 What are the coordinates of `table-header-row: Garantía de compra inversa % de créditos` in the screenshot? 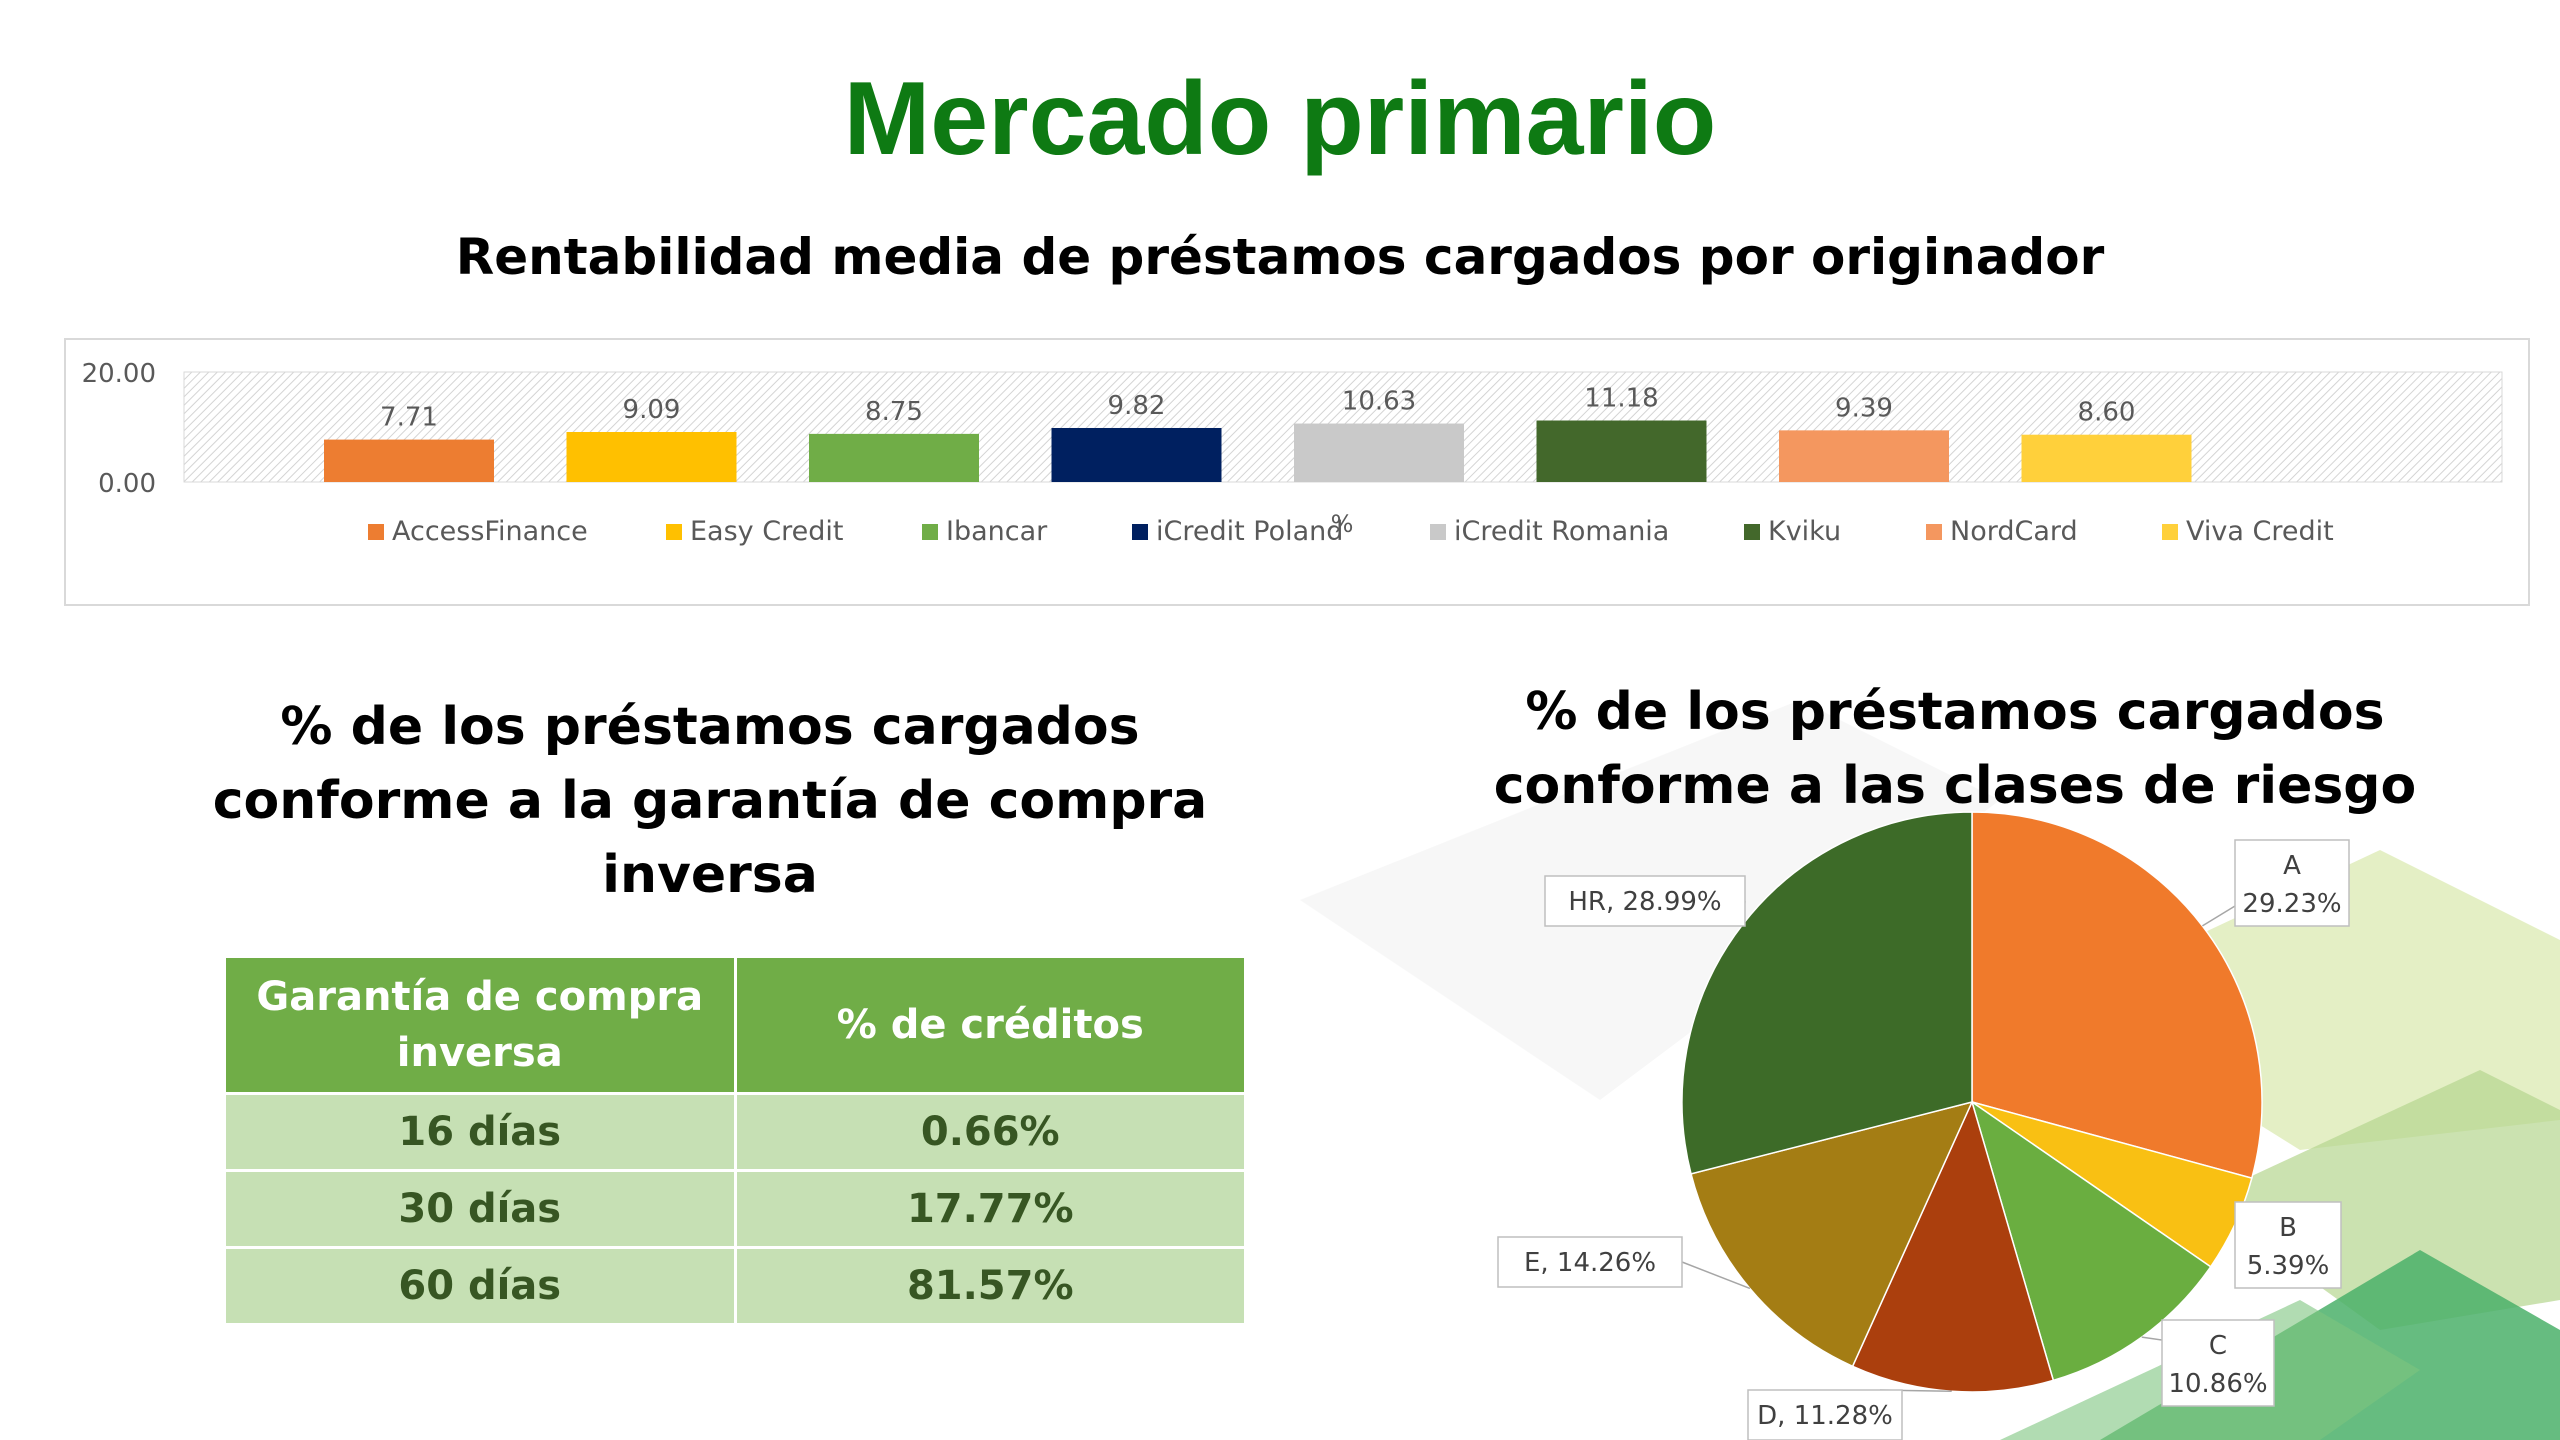 It's located at (735, 1025).